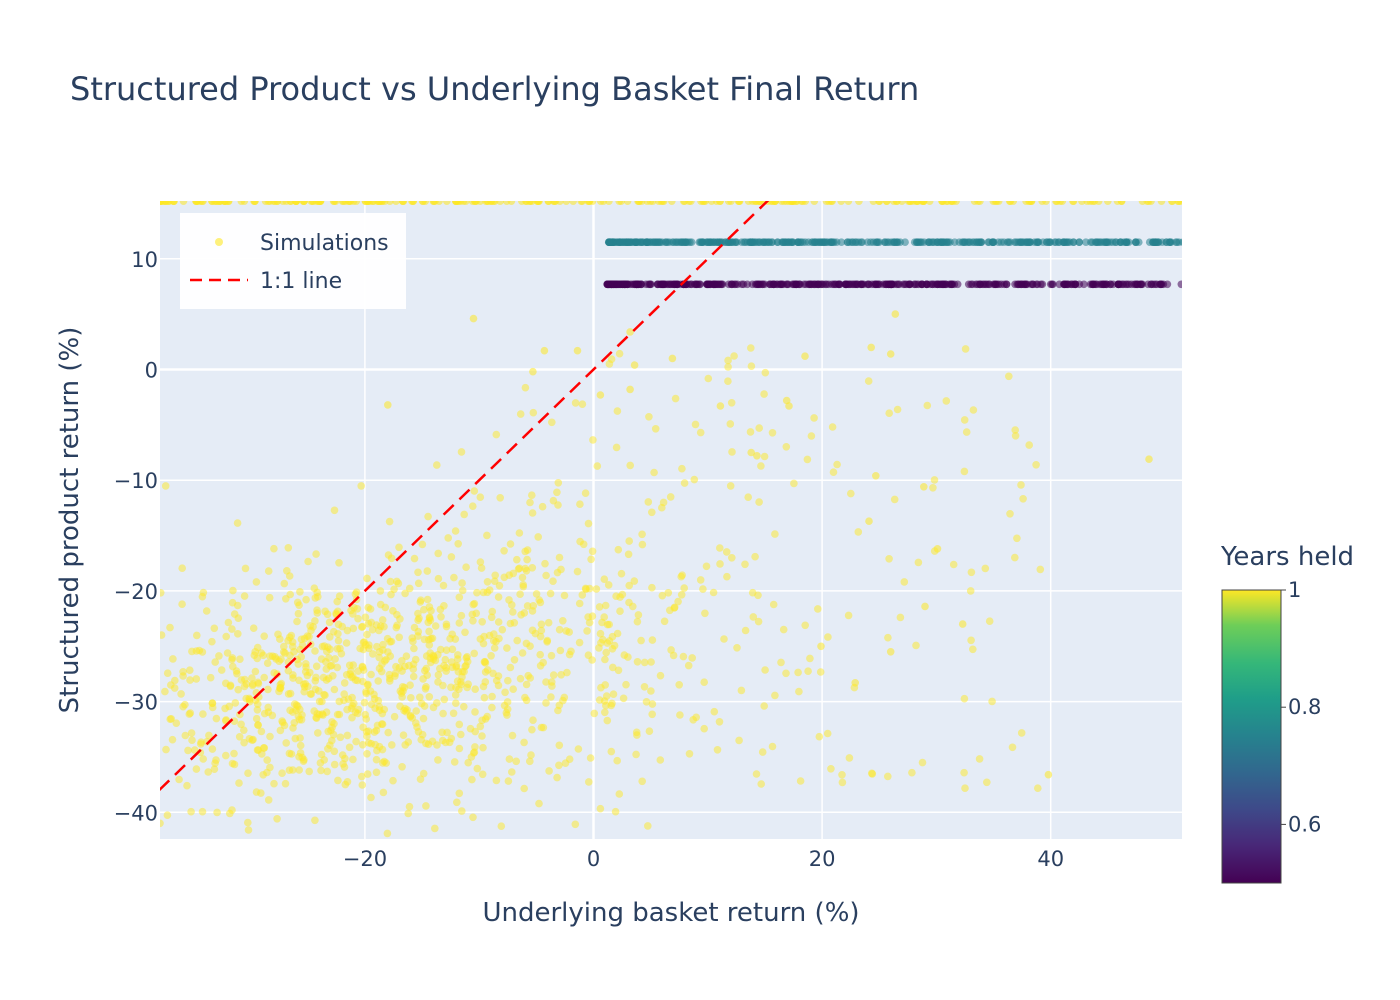 This screenshot has height=1000, width=1400. What do you see at coordinates (293, 261) in the screenshot?
I see `legend: Simulations 1:1 line` at bounding box center [293, 261].